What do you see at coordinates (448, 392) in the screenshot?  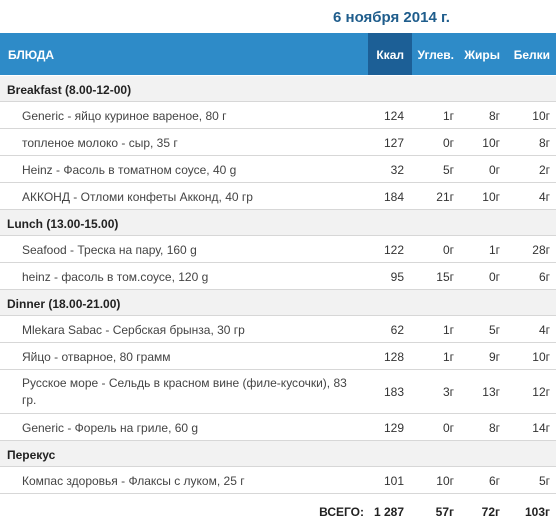 I see `food-item-carbs: 3г` at bounding box center [448, 392].